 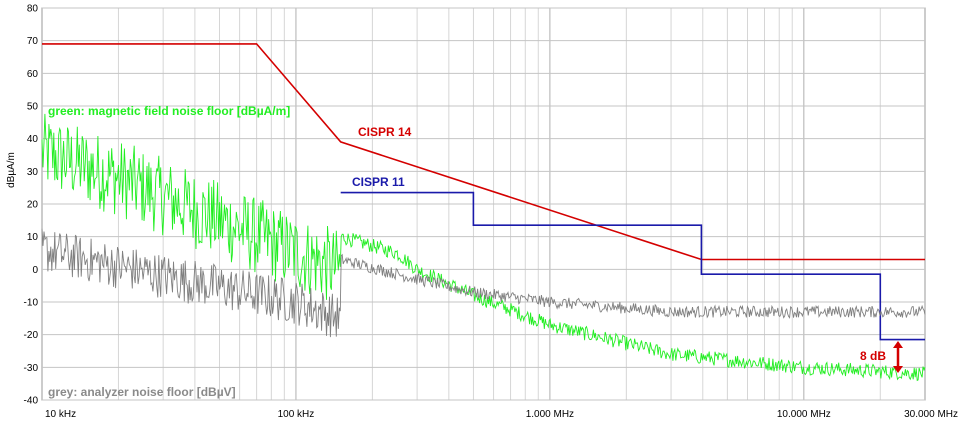 What do you see at coordinates (31, 303) in the screenshot?
I see `y-tick-label: -10` at bounding box center [31, 303].